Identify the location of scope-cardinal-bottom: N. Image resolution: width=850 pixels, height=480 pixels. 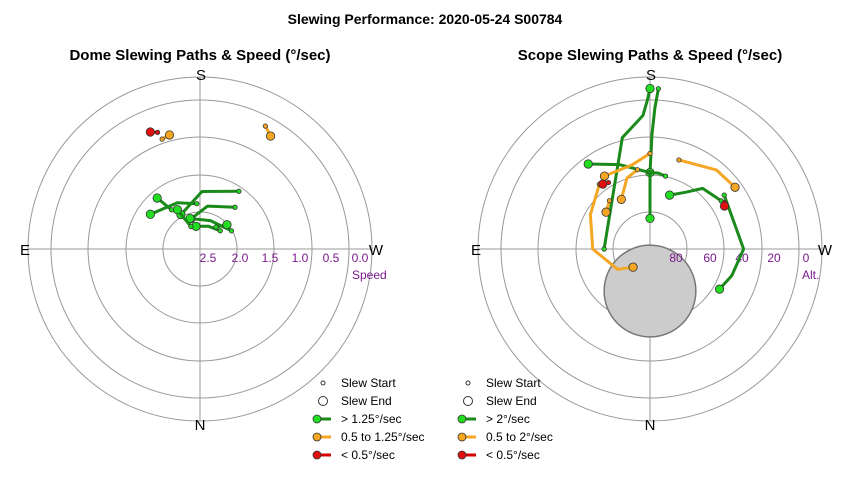
(650, 425).